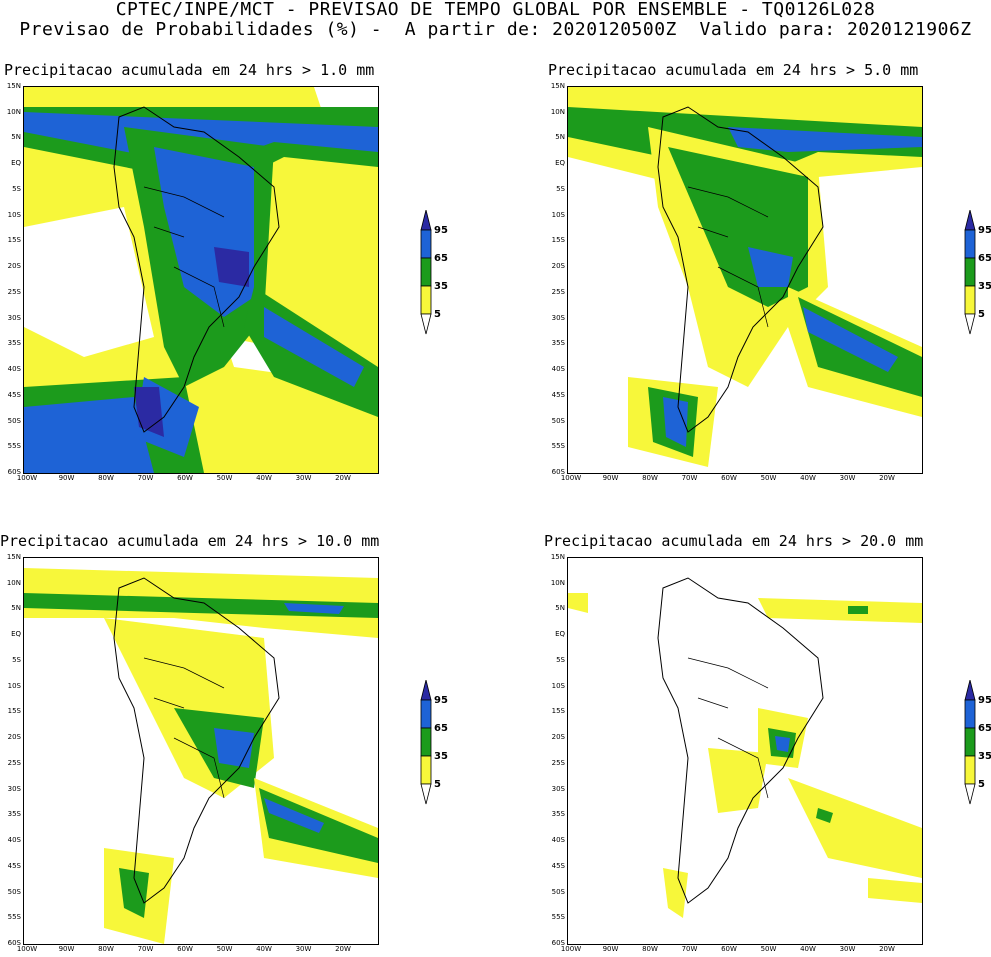 This screenshot has height=957, width=991. I want to click on panel-3-map, so click(201, 751).